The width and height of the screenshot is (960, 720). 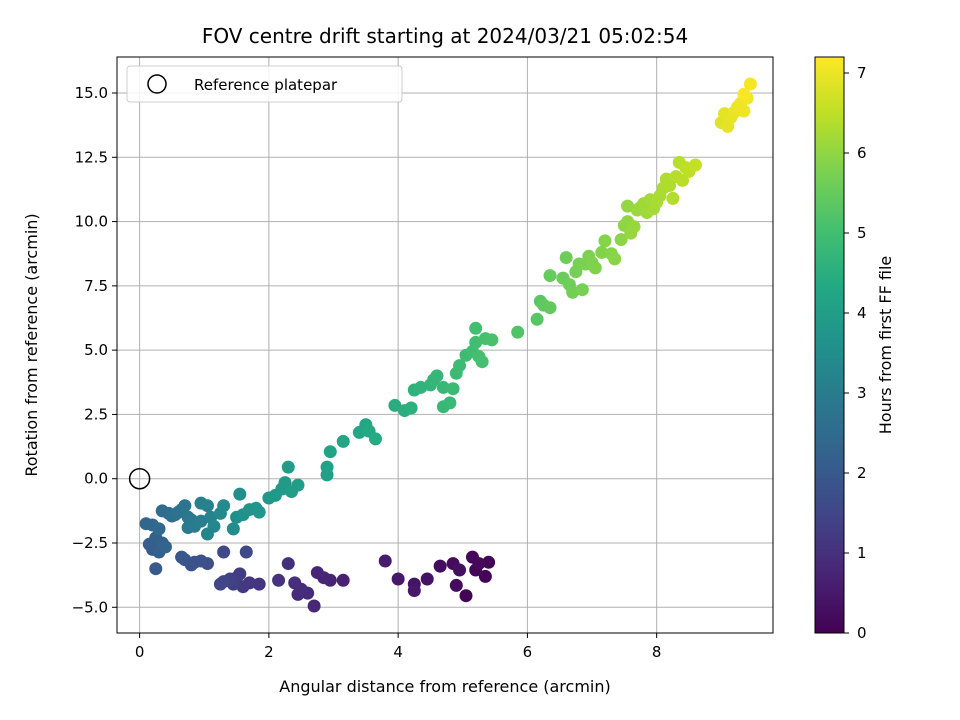 What do you see at coordinates (862, 553) in the screenshot?
I see `colorbar-tick-label: 1` at bounding box center [862, 553].